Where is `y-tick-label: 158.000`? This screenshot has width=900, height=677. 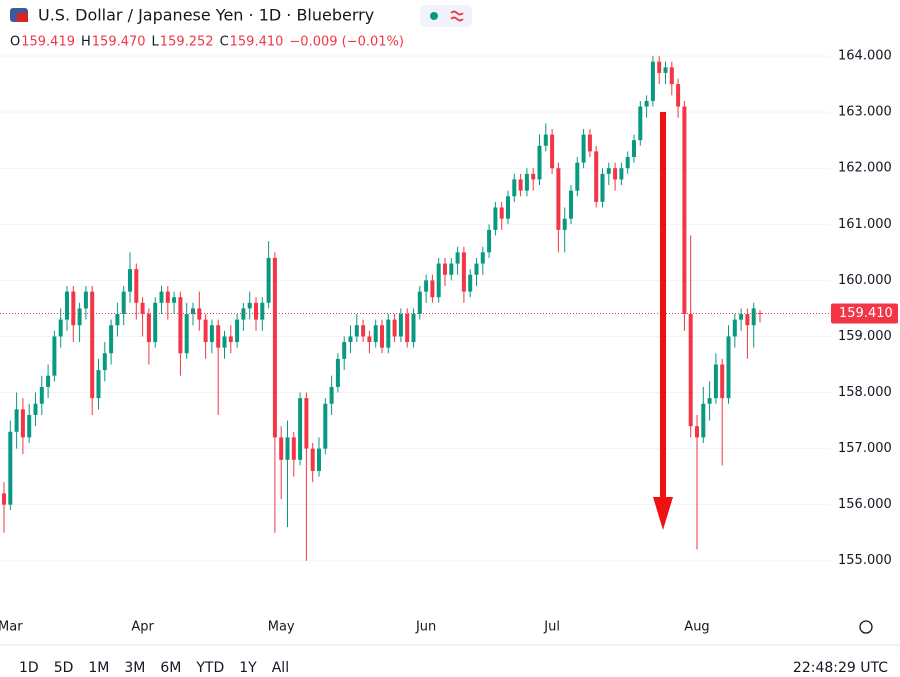
y-tick-label: 158.000 is located at coordinates (865, 392).